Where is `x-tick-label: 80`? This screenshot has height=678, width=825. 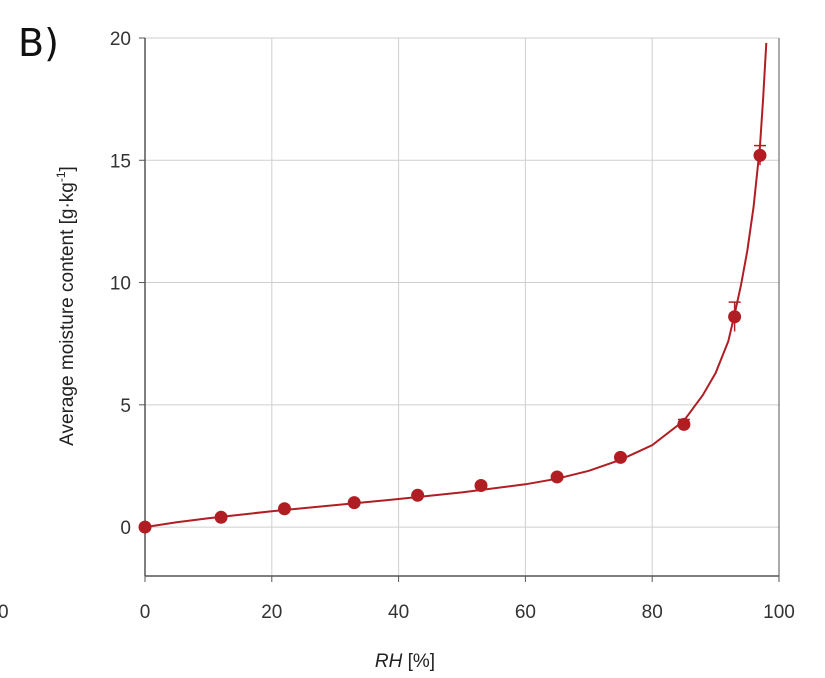 x-tick-label: 80 is located at coordinates (652, 612).